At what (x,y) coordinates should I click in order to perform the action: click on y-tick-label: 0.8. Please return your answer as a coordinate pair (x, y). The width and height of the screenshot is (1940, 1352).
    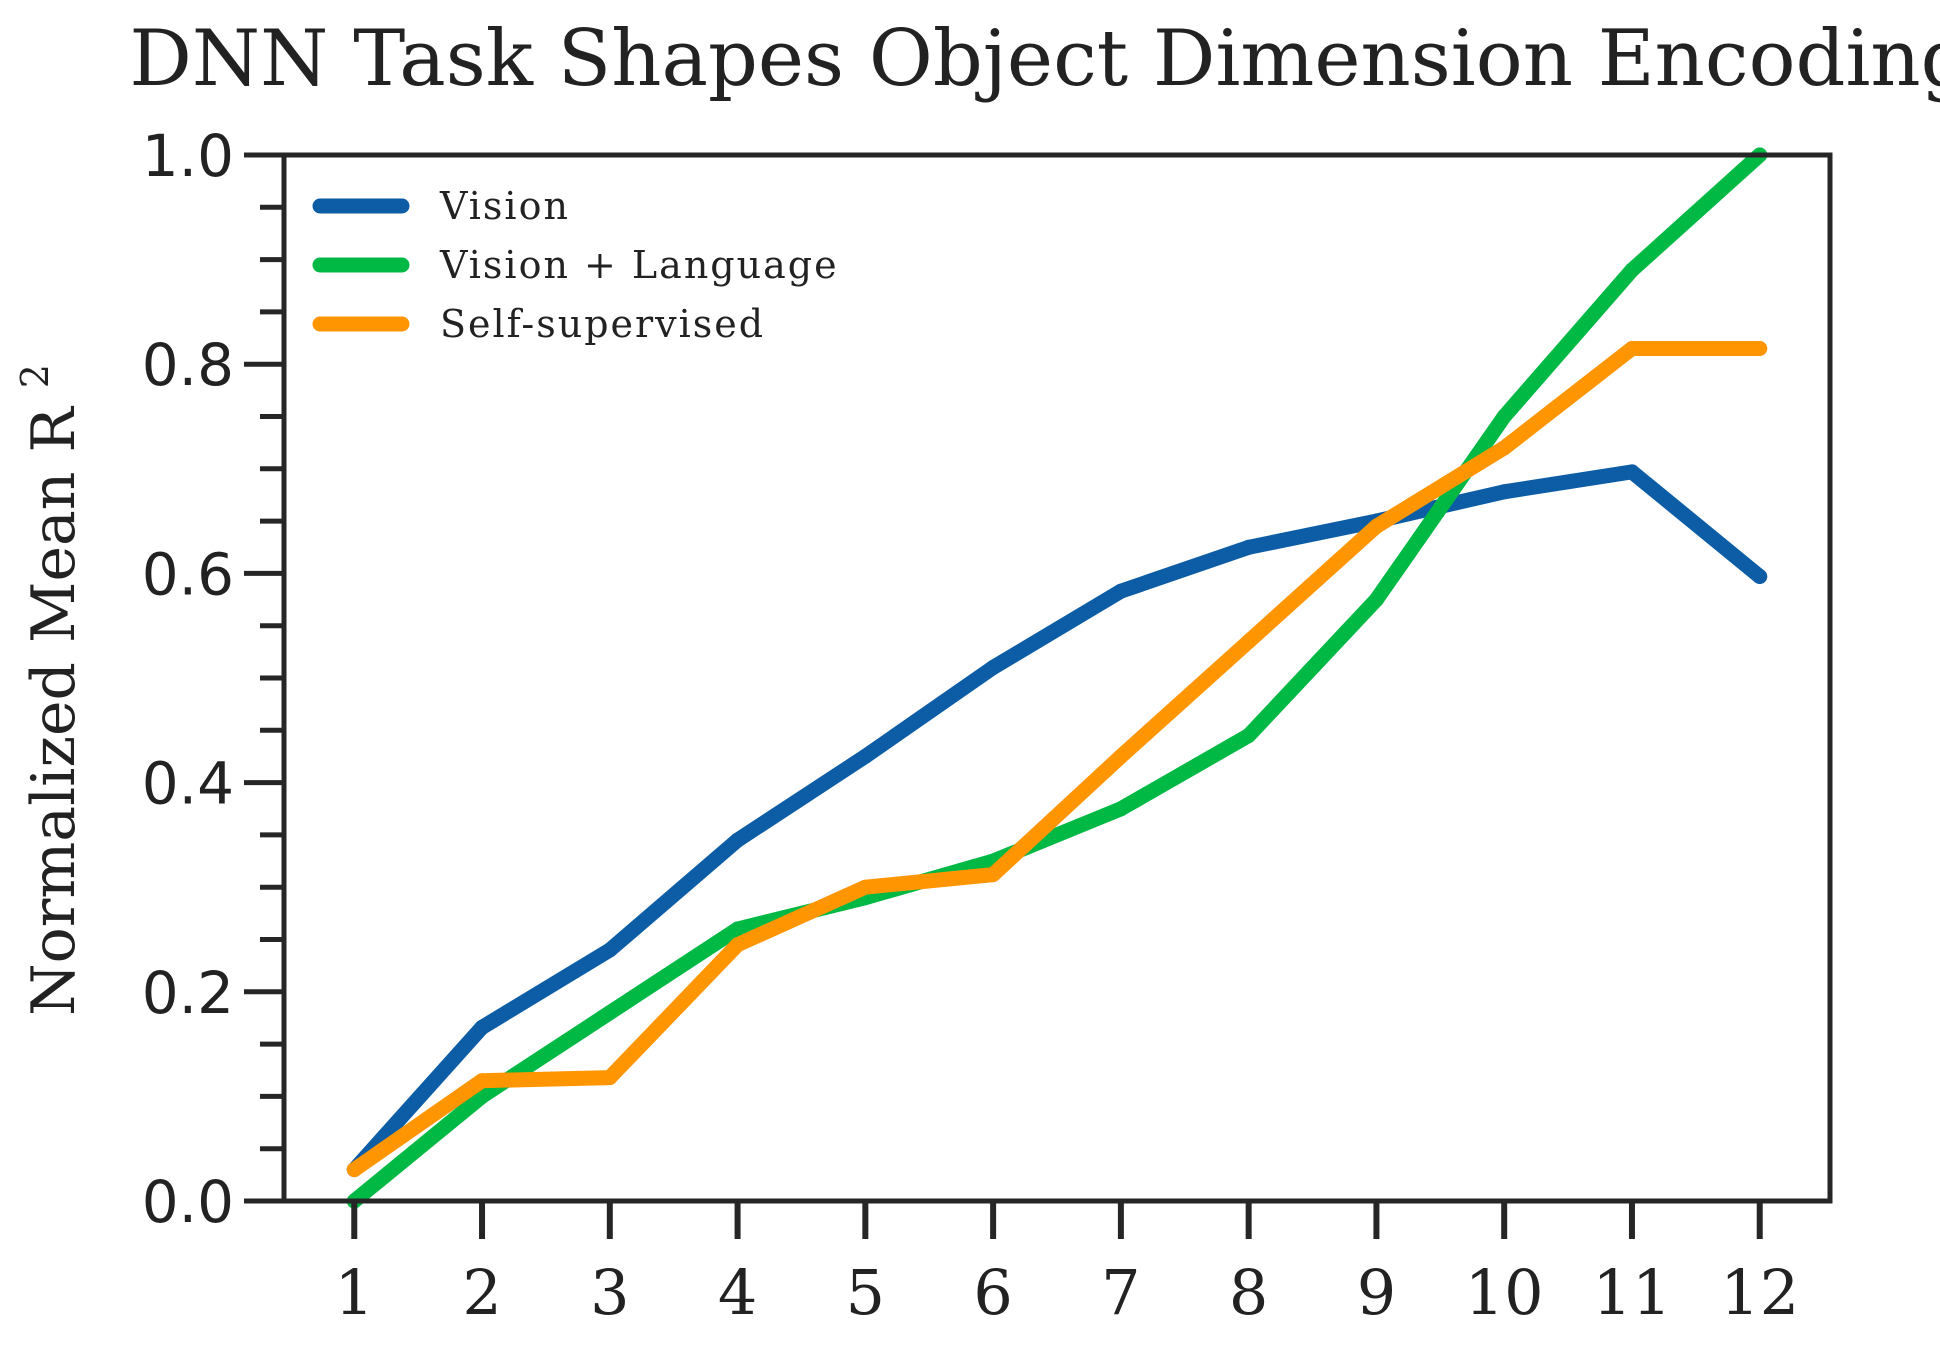
    Looking at the image, I should click on (188, 365).